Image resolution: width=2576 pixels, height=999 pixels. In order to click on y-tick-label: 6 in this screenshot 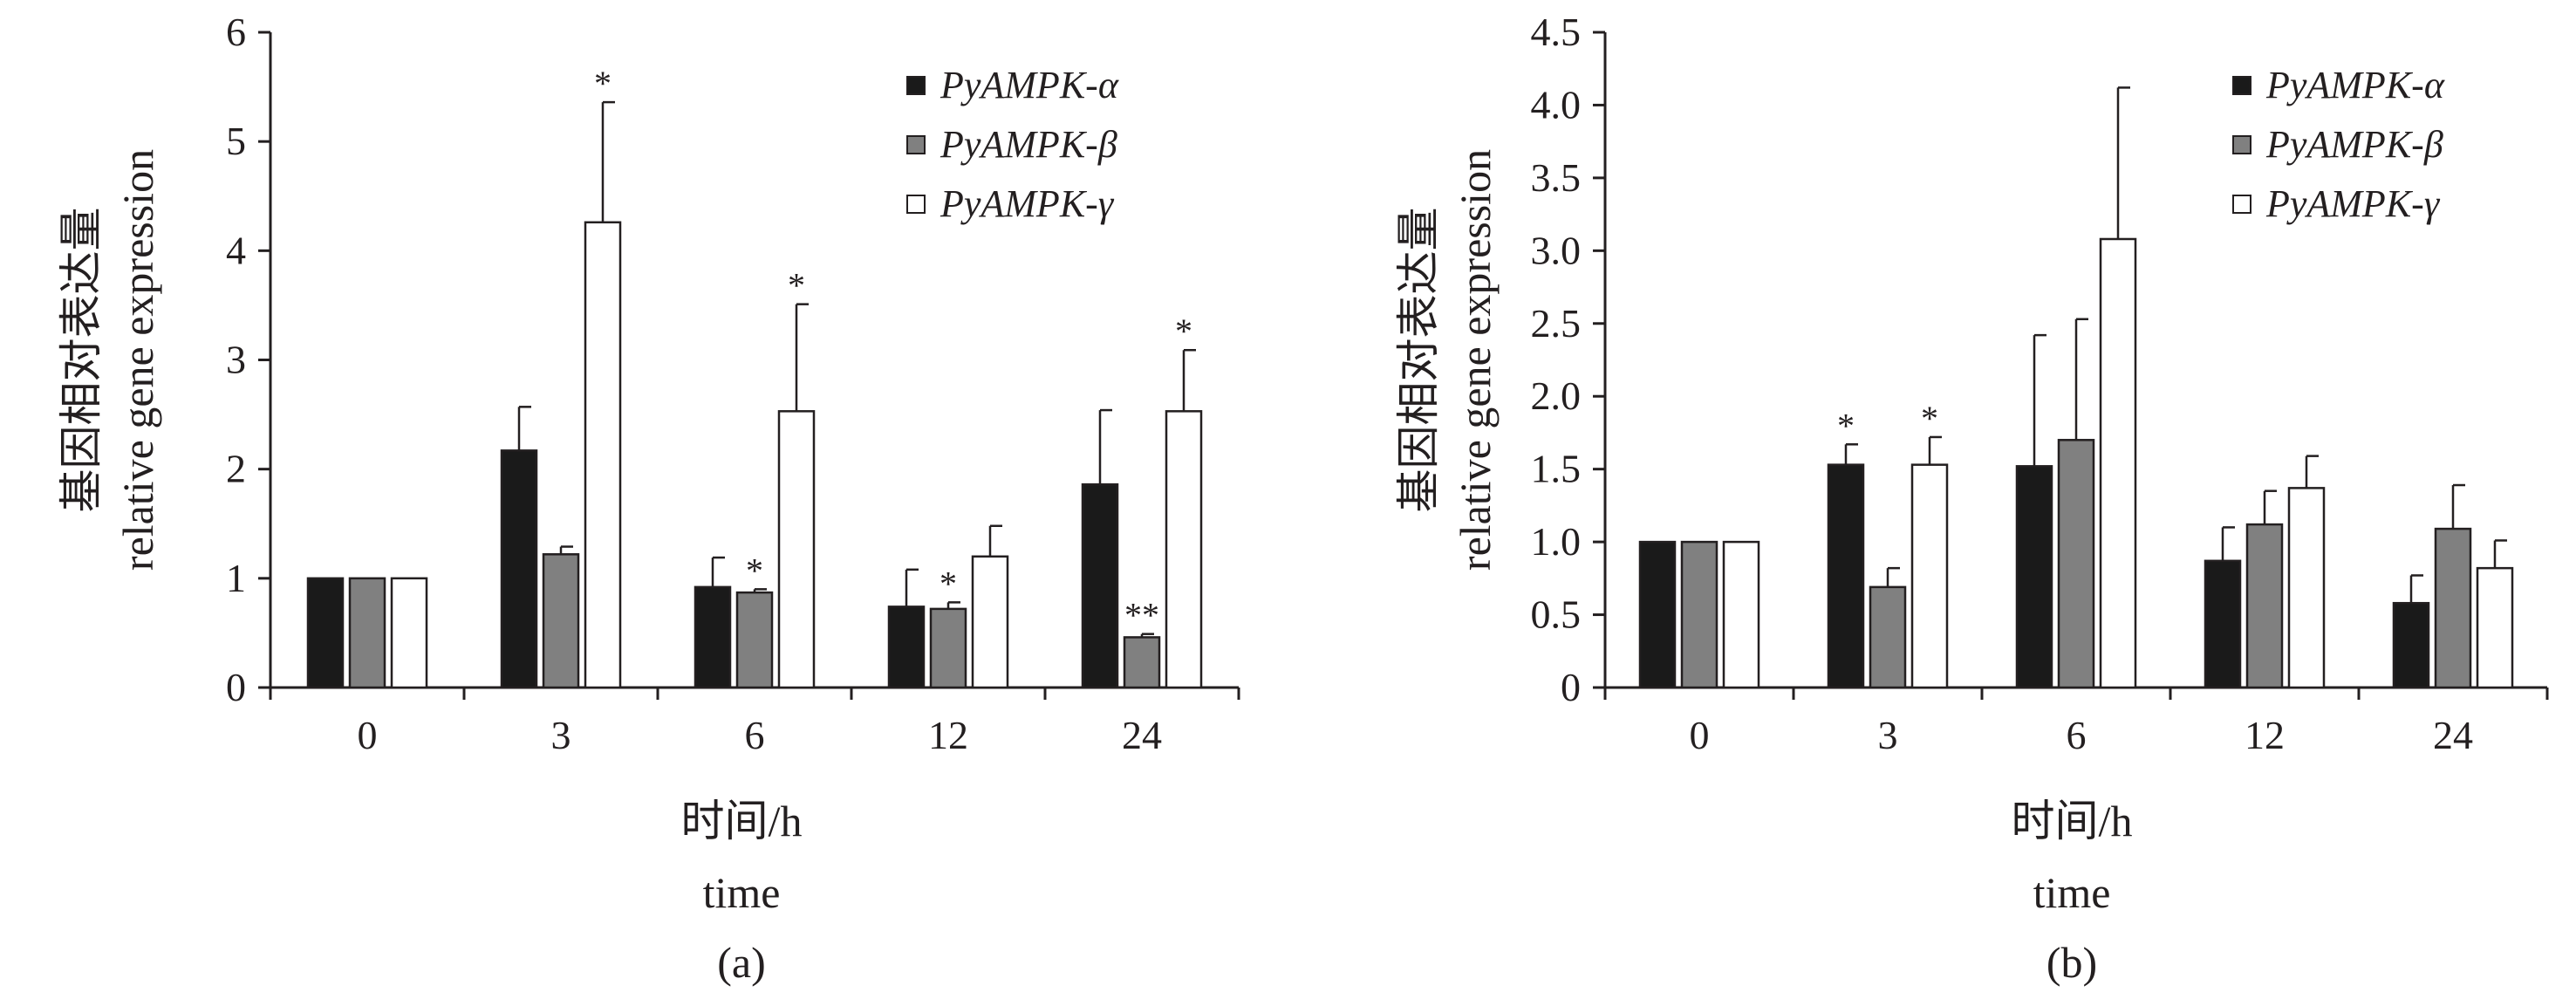, I will do `click(236, 32)`.